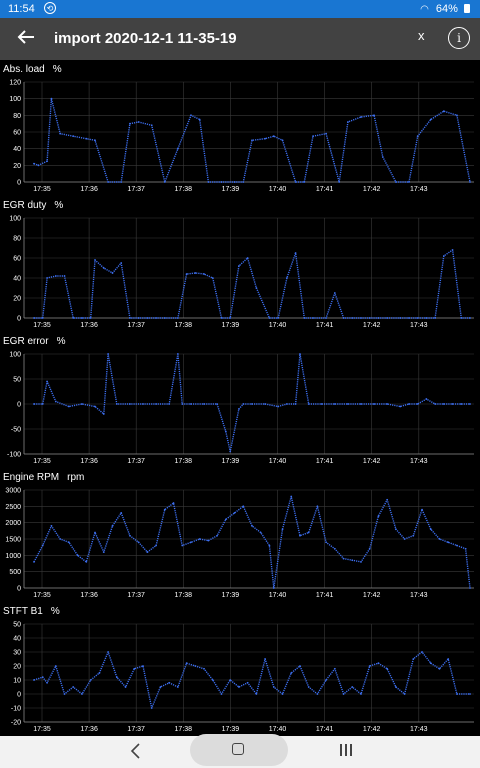 Image resolution: width=480 pixels, height=768 pixels. What do you see at coordinates (17, 681) in the screenshot?
I see `y-tick-label: 10` at bounding box center [17, 681].